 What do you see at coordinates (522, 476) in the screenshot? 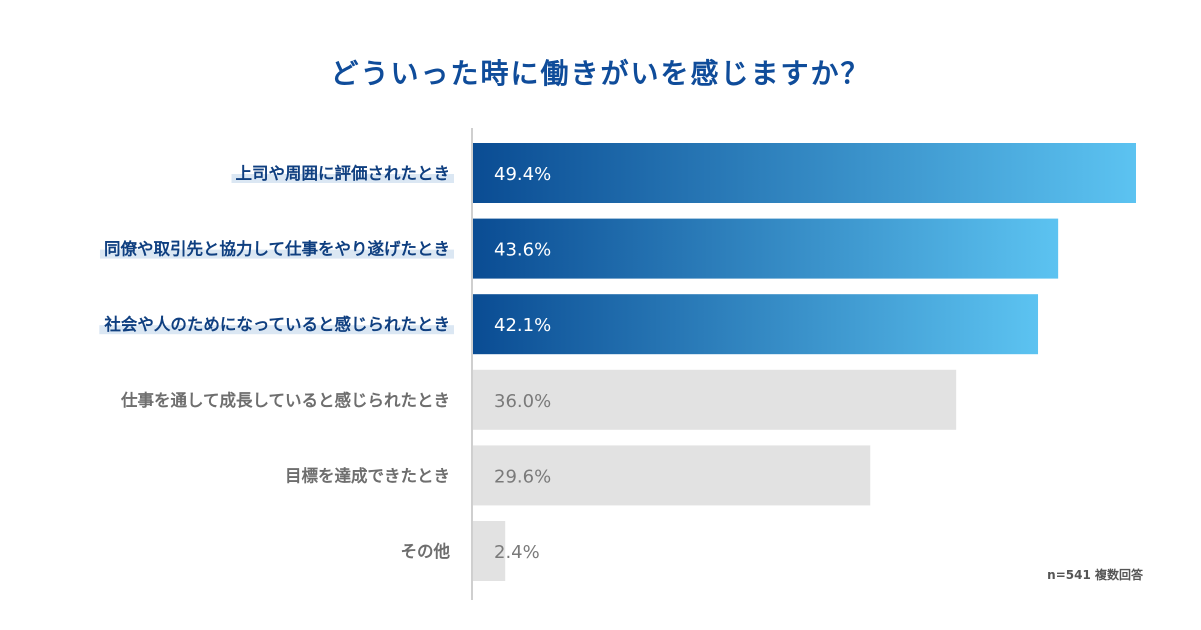
I see `value-label-5: 29.6%` at bounding box center [522, 476].